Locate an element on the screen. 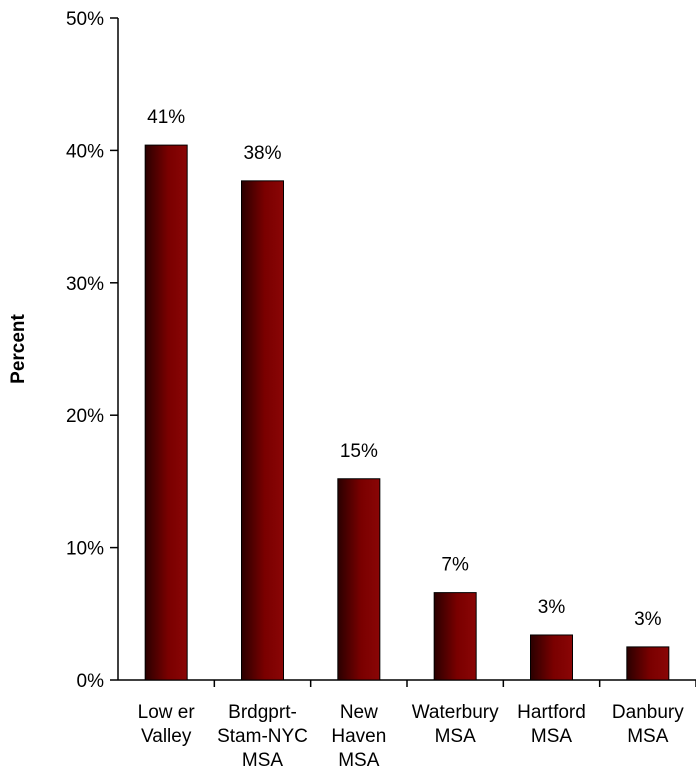  category-label: New Haven MSA is located at coordinates (358, 736).